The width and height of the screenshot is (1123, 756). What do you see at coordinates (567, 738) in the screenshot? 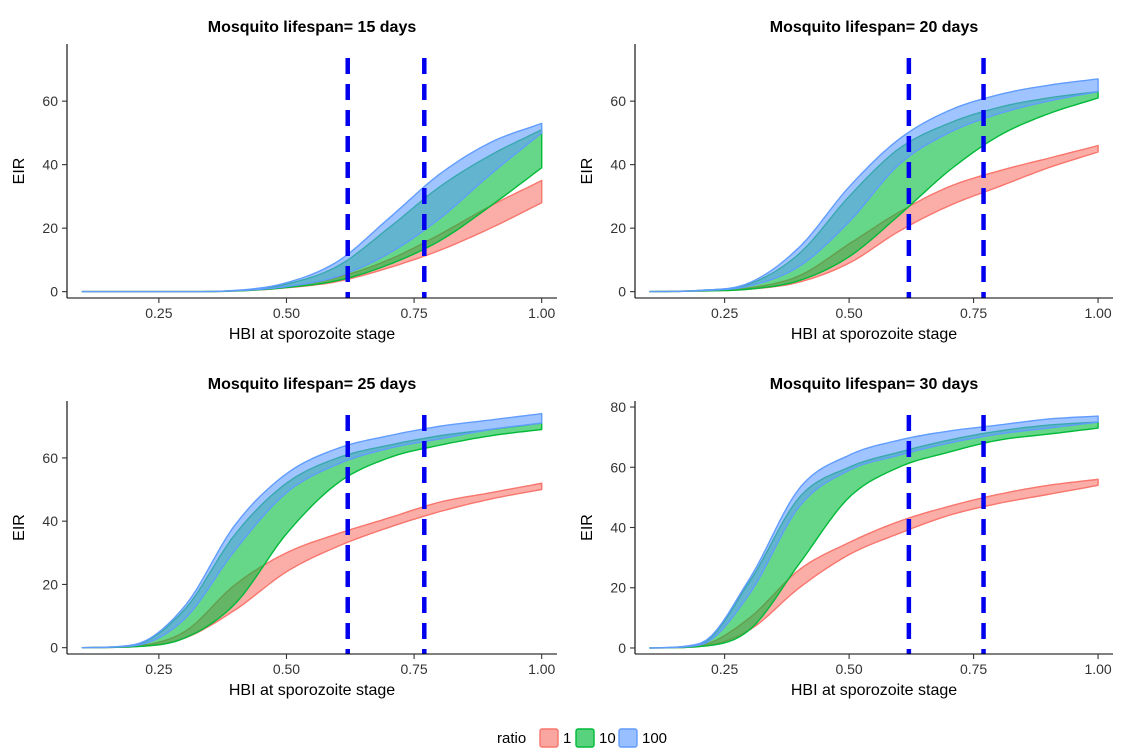
I see `legend-label-1: 1` at bounding box center [567, 738].